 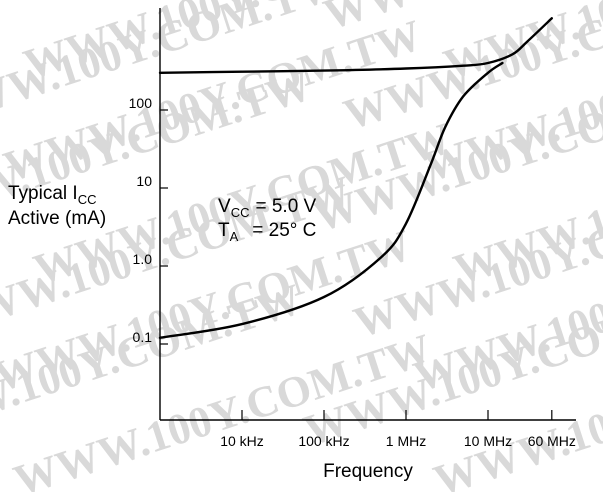 I want to click on x-tick-label: 60 MHz, so click(x=552, y=441).